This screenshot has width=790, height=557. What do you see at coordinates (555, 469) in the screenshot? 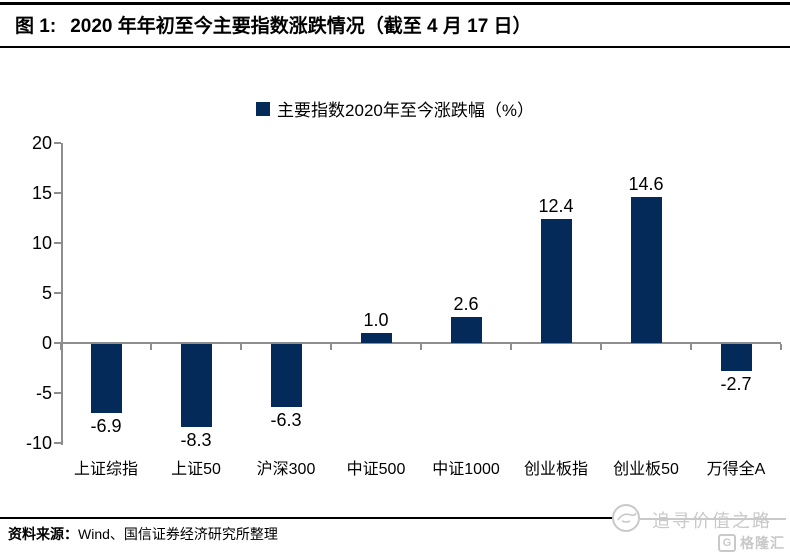
I see `category-label: 创业板指` at bounding box center [555, 469].